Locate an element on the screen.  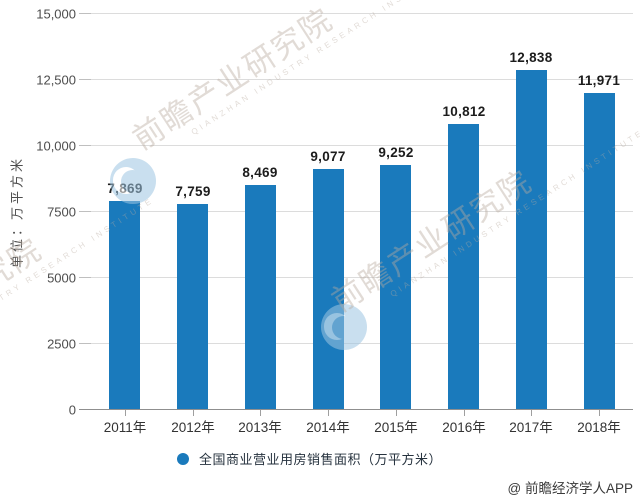
y-tick-label: 12,500 is located at coordinates (56, 80).